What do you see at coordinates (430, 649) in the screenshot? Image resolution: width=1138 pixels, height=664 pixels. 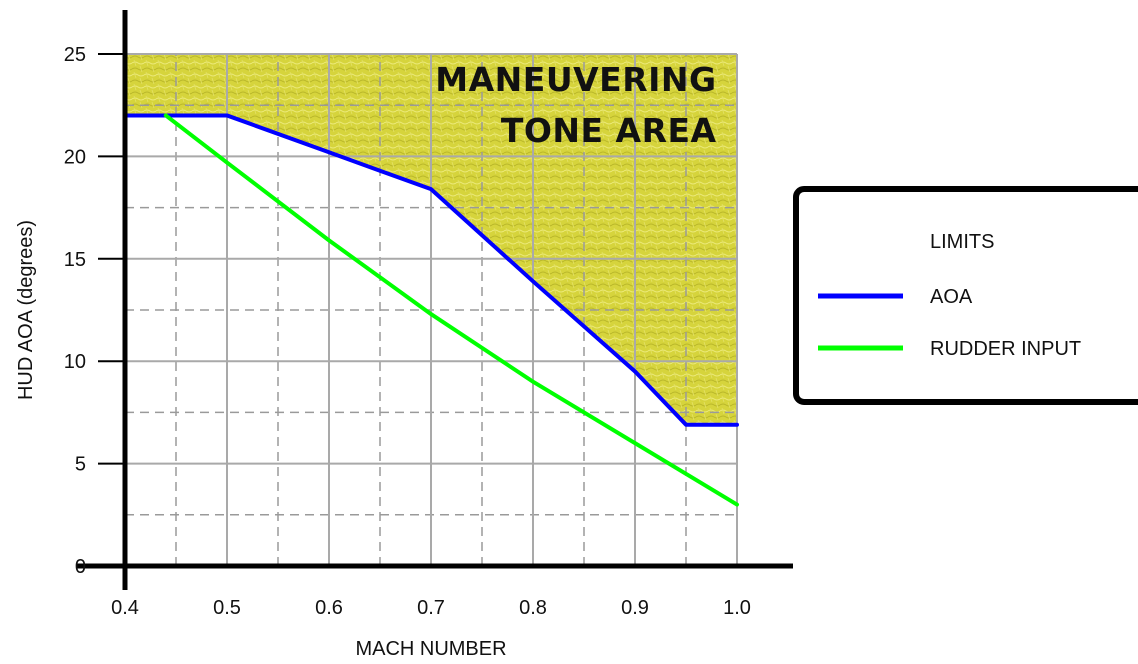 I see `x-axis-title: MACH NUMBER` at bounding box center [430, 649].